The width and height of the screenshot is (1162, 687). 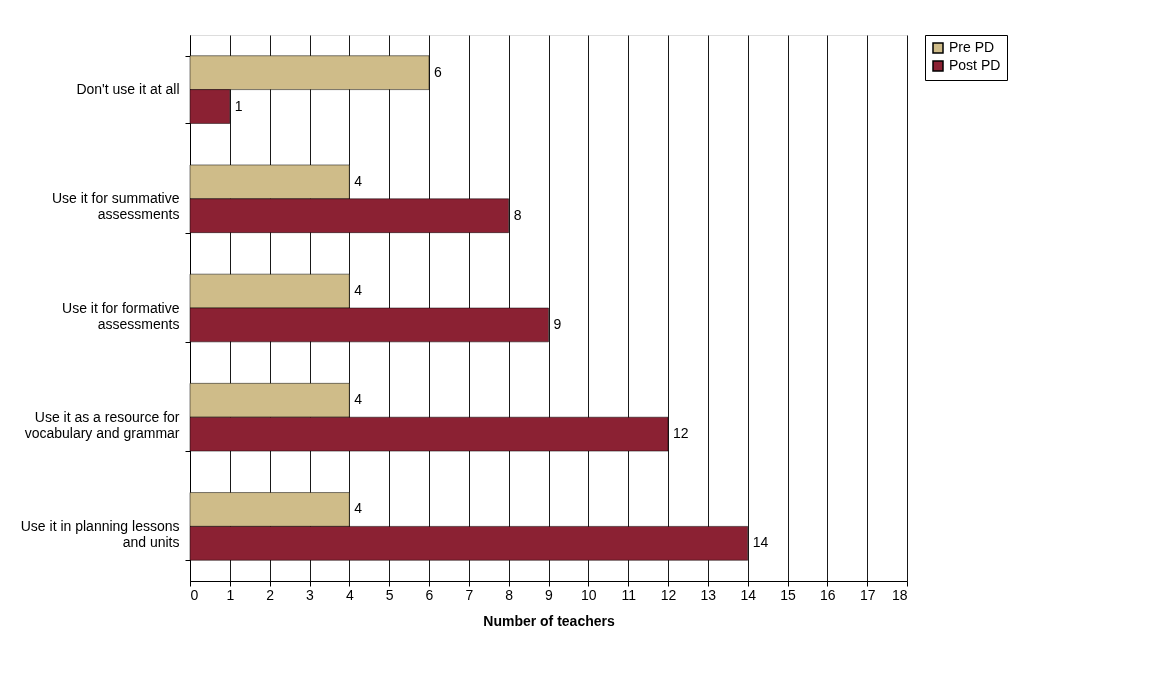 What do you see at coordinates (668, 594) in the screenshot?
I see `x-tick-label: 12` at bounding box center [668, 594].